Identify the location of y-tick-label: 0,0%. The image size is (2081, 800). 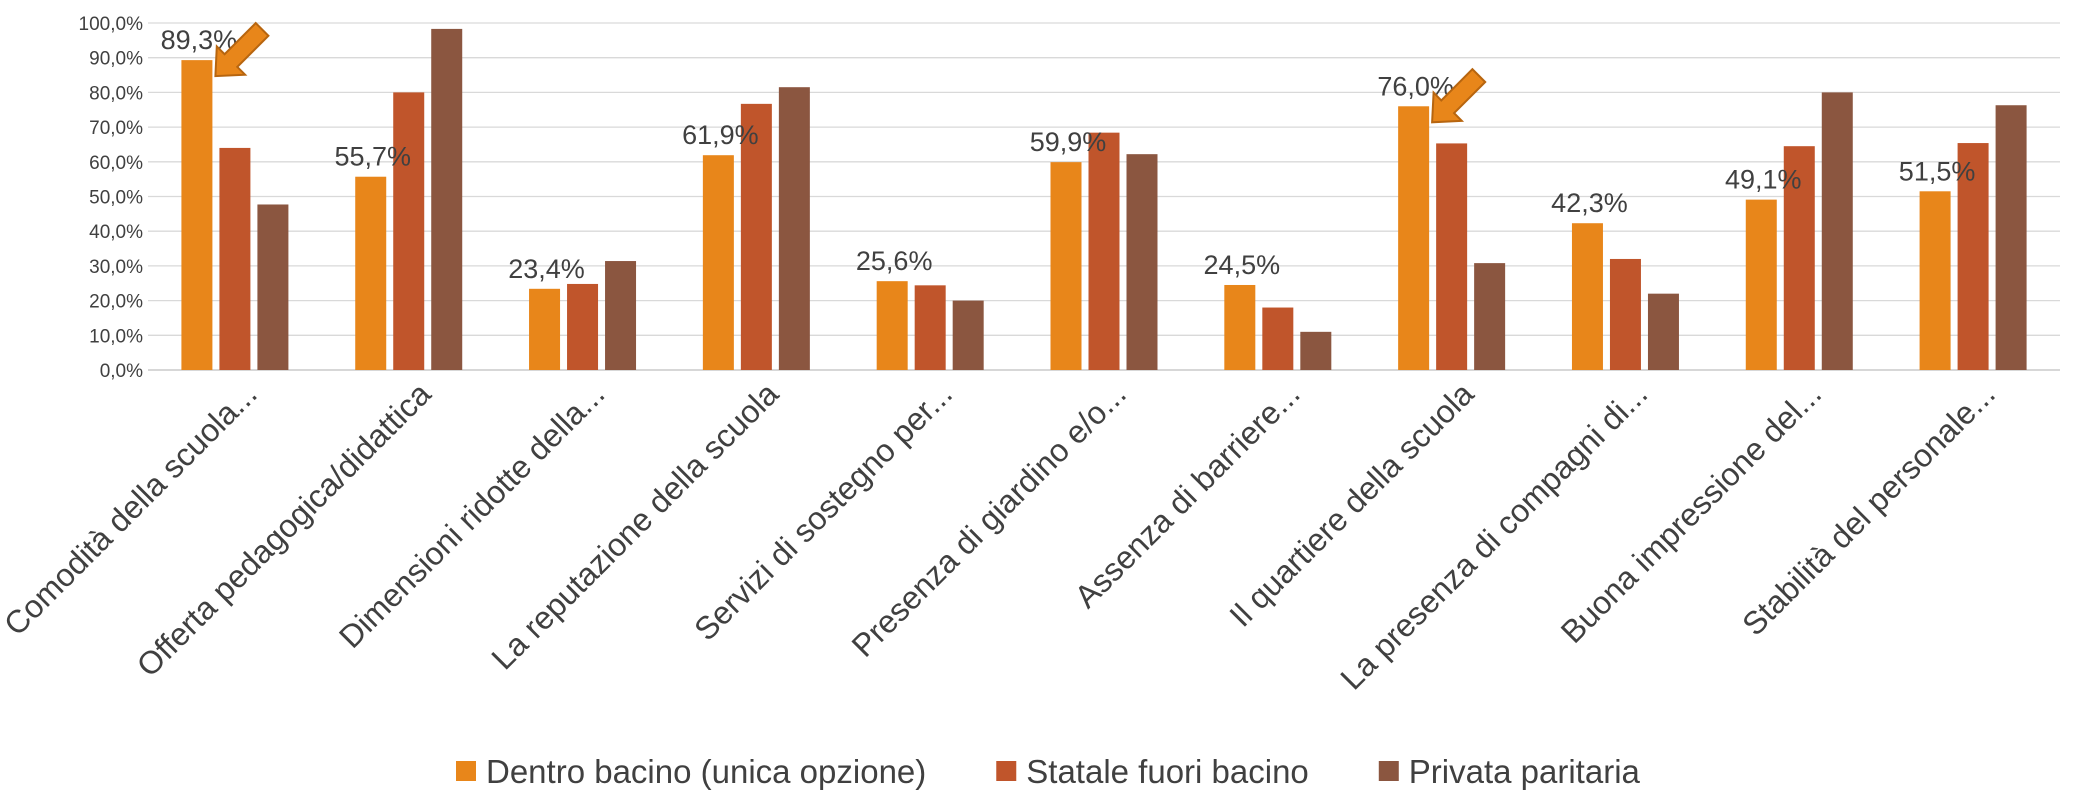
(121, 371).